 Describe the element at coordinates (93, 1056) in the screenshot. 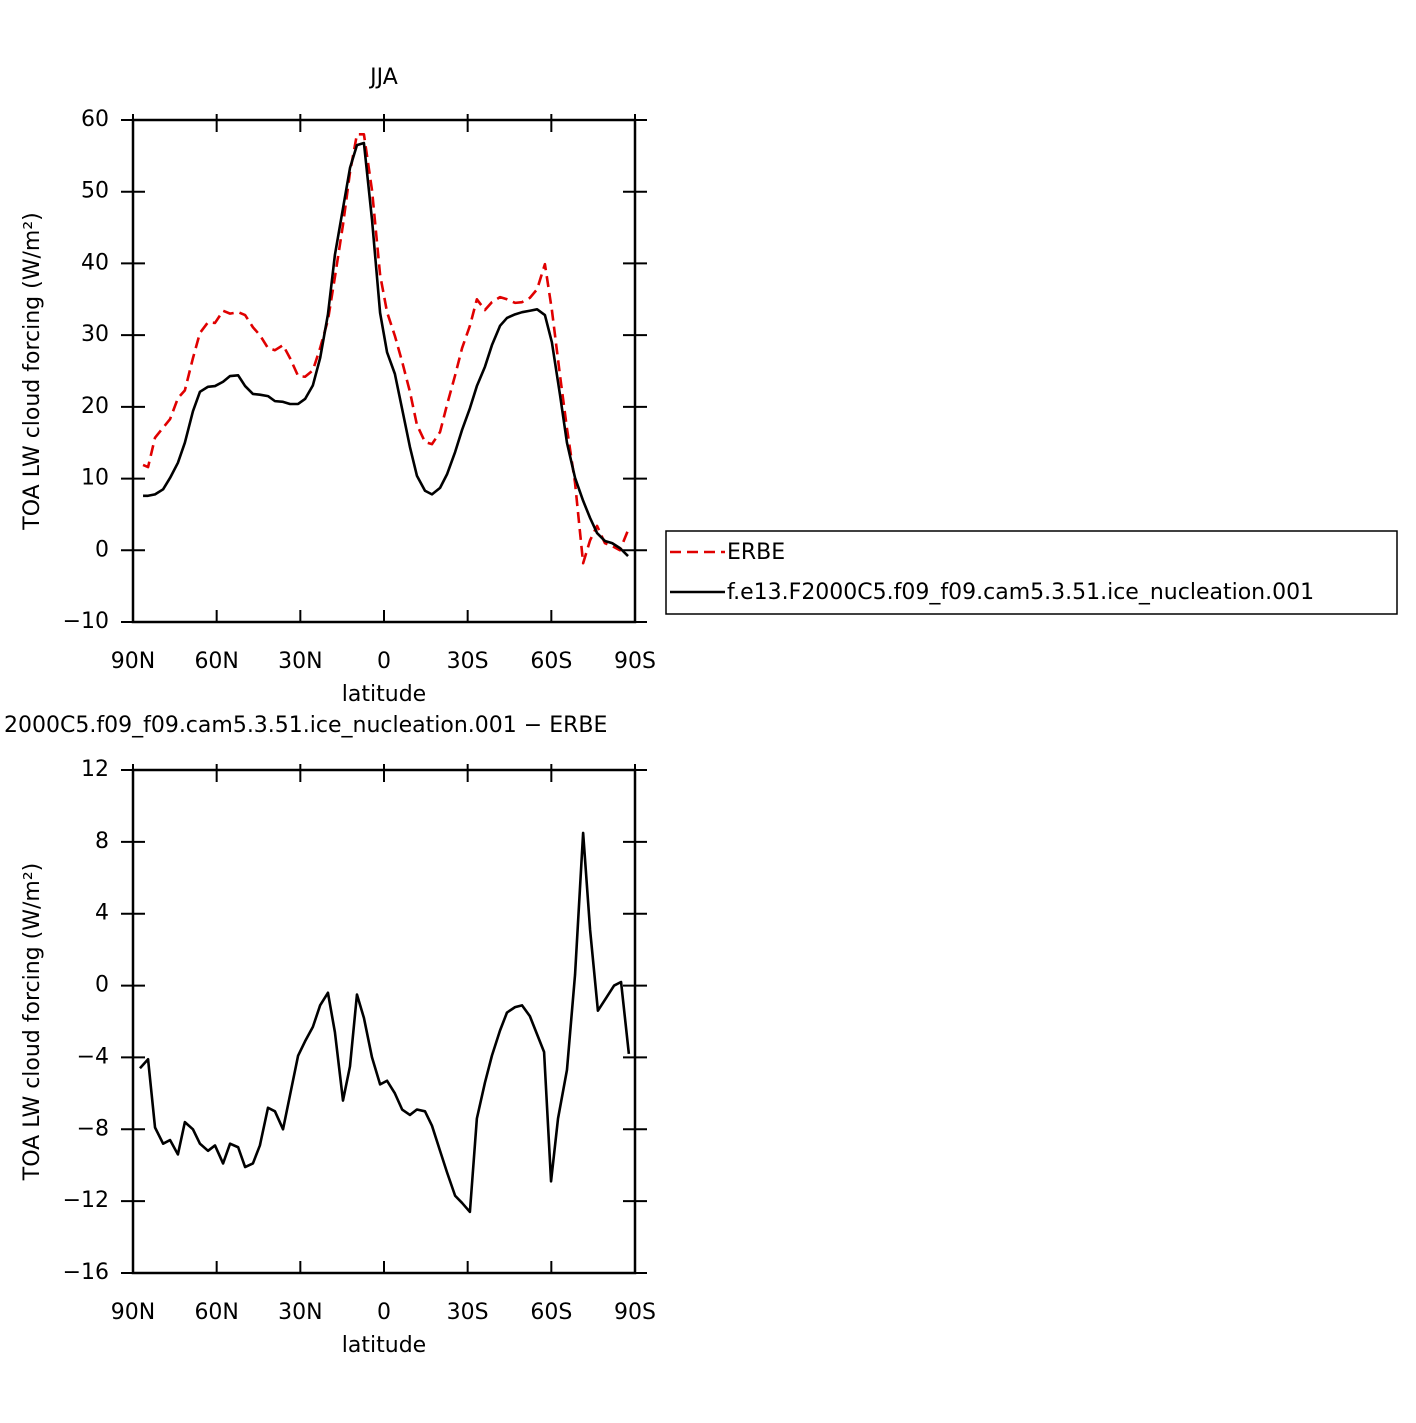

I see `y-tick-label: −4` at that location.